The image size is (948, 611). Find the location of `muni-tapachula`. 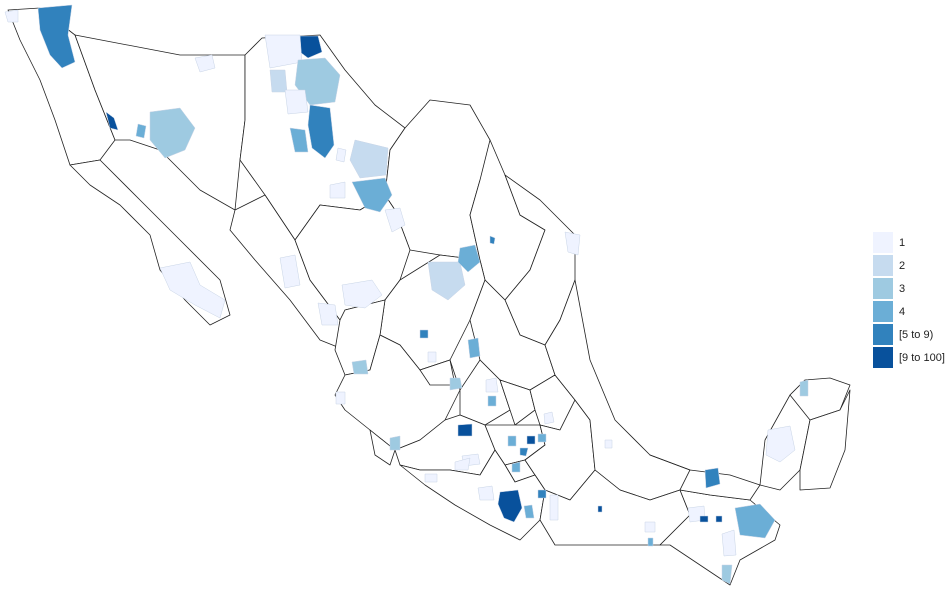

muni-tapachula is located at coordinates (727, 574).